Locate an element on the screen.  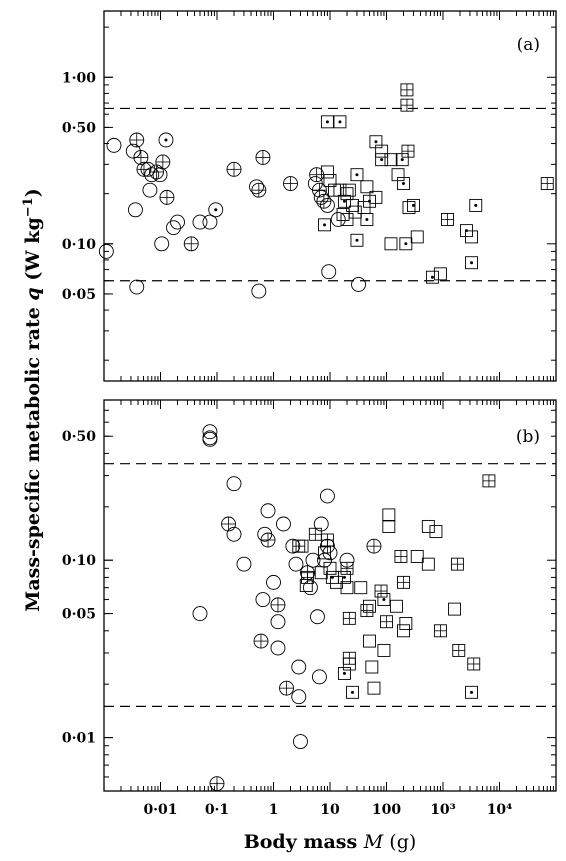
y-axis-title-sup: −1 is located at coordinates (28, 207).